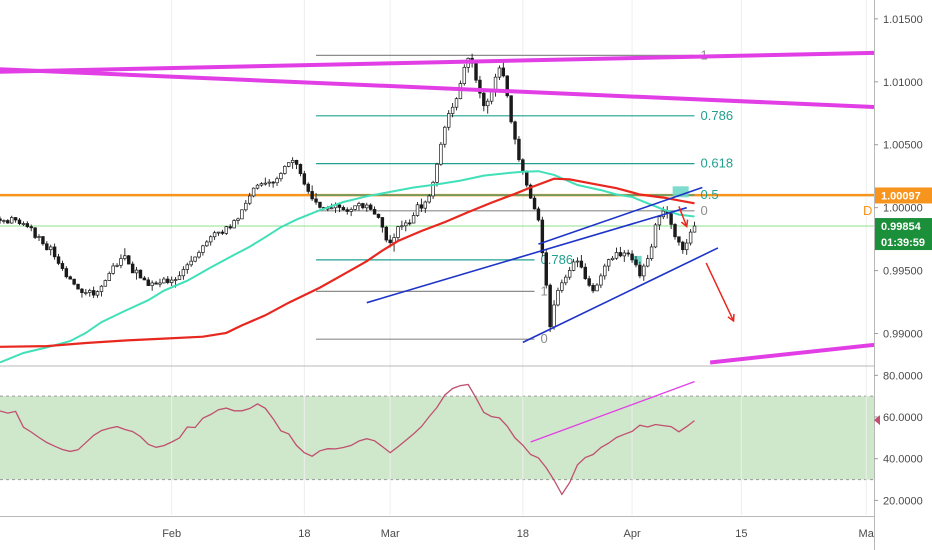 This screenshot has height=550, width=932. Describe the element at coordinates (903, 376) in the screenshot. I see `rsi-tick-label: 80.0000` at that location.